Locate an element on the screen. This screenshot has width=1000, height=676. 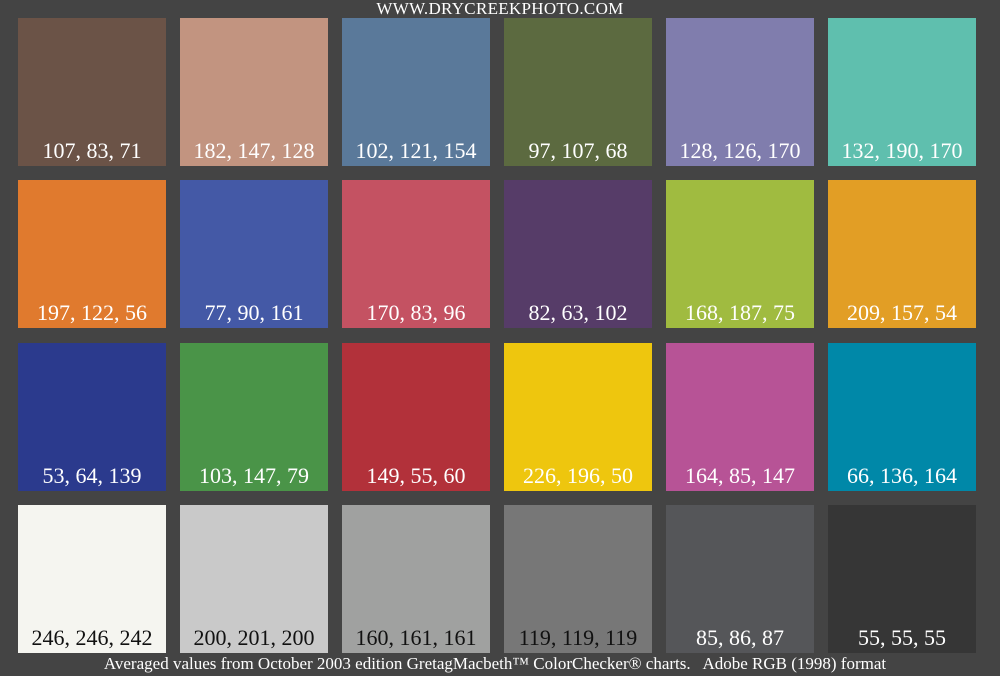
color-patch-rgb-label: 55, 55, 55 is located at coordinates (902, 637).